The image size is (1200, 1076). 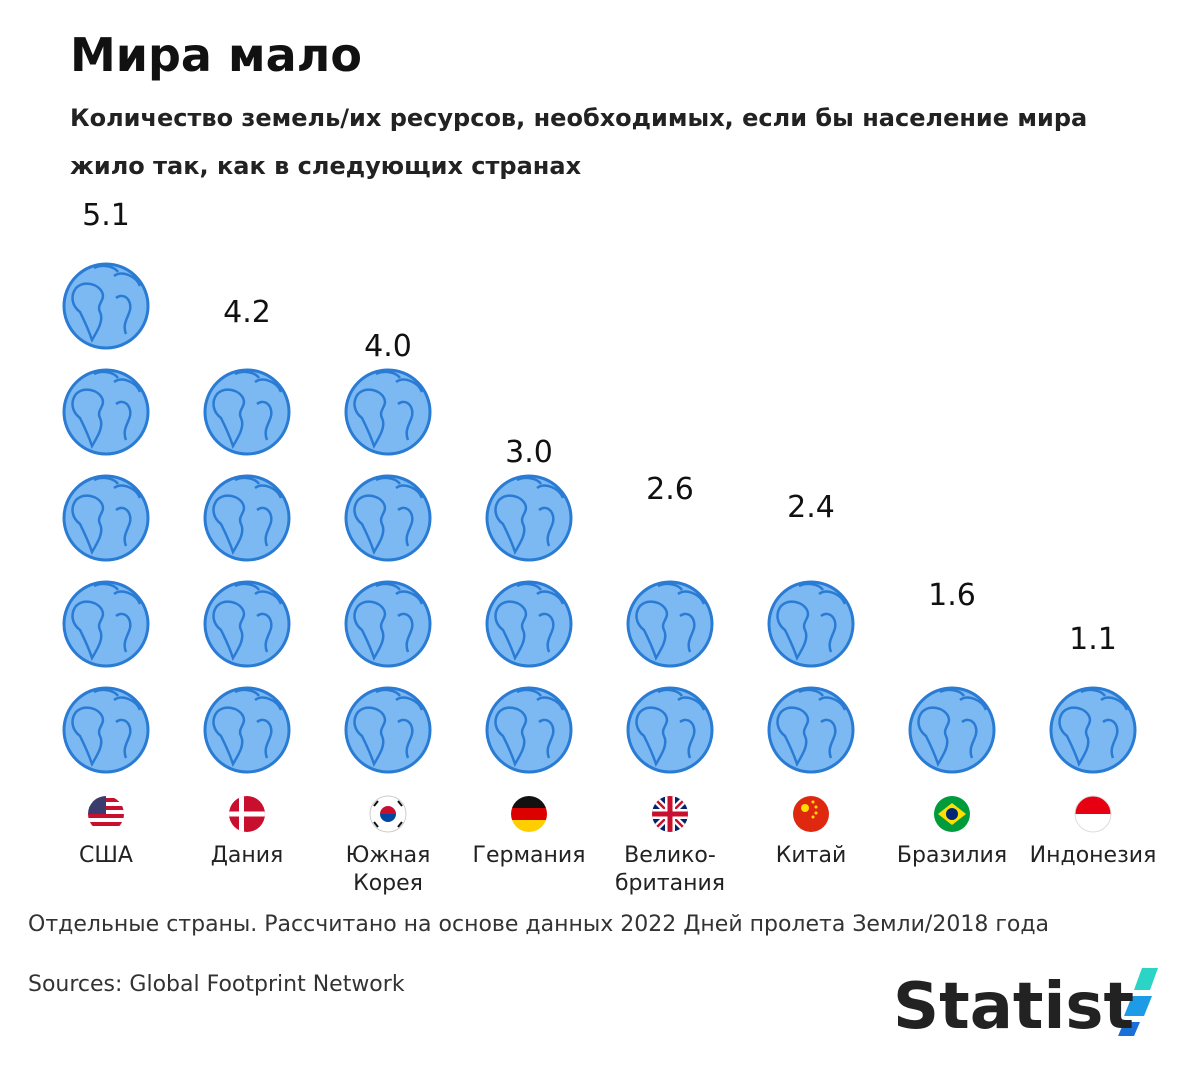 I want to click on category-label: Германия, so click(x=529, y=855).